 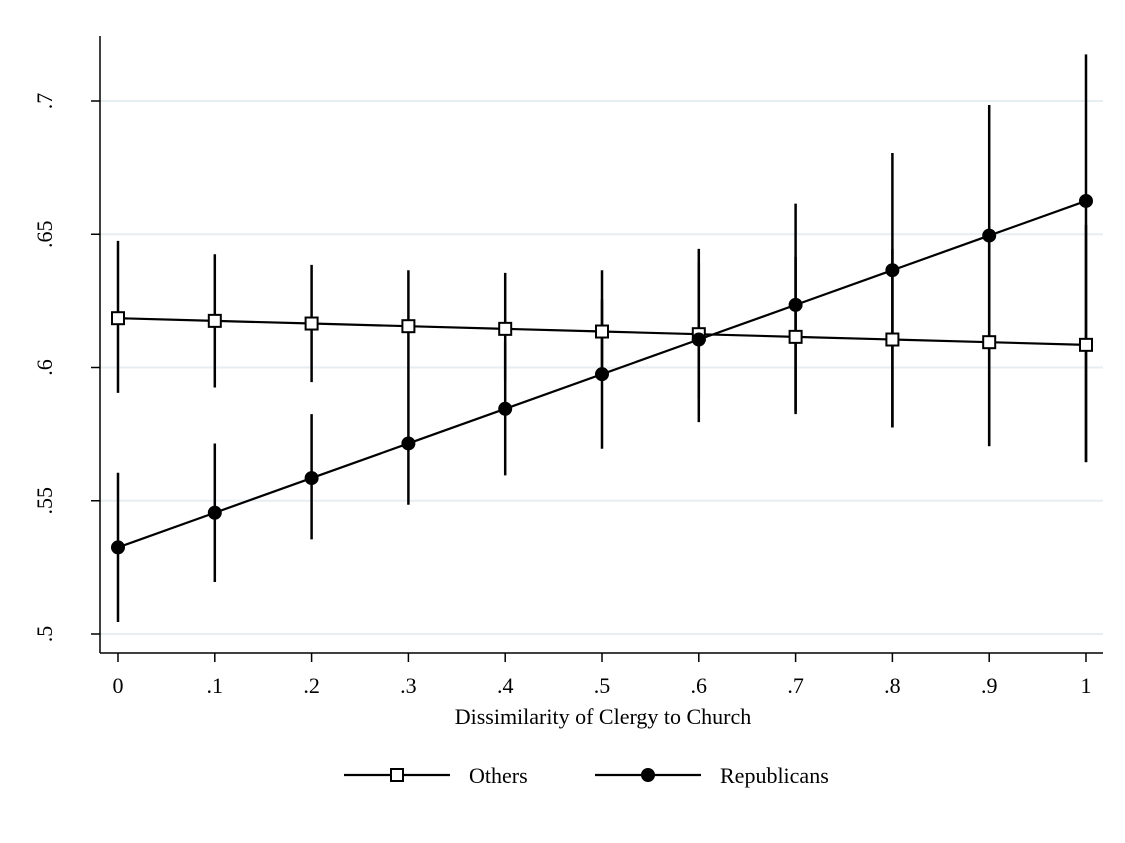 What do you see at coordinates (989, 685) in the screenshot?
I see `x-tick-label: .9` at bounding box center [989, 685].